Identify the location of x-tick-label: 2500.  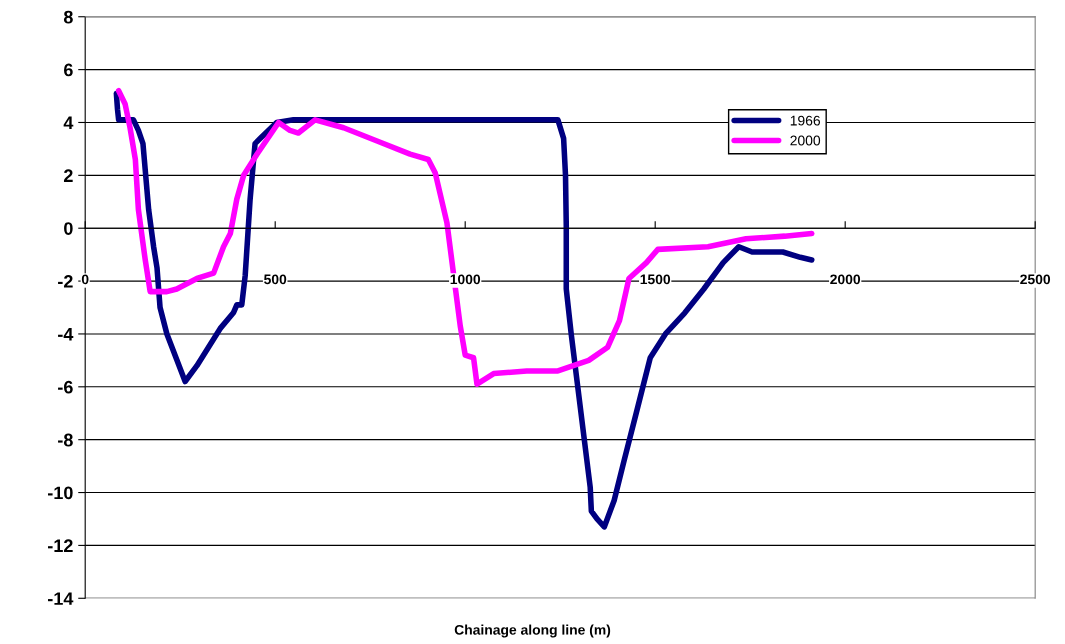
(1035, 279).